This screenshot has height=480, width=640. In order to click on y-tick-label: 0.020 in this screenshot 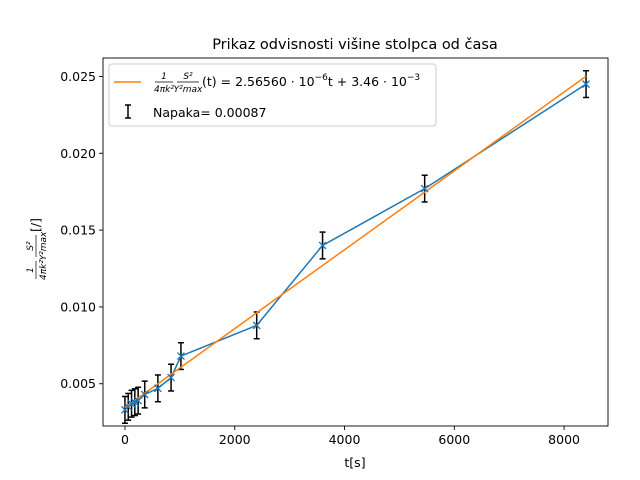, I will do `click(78, 153)`.